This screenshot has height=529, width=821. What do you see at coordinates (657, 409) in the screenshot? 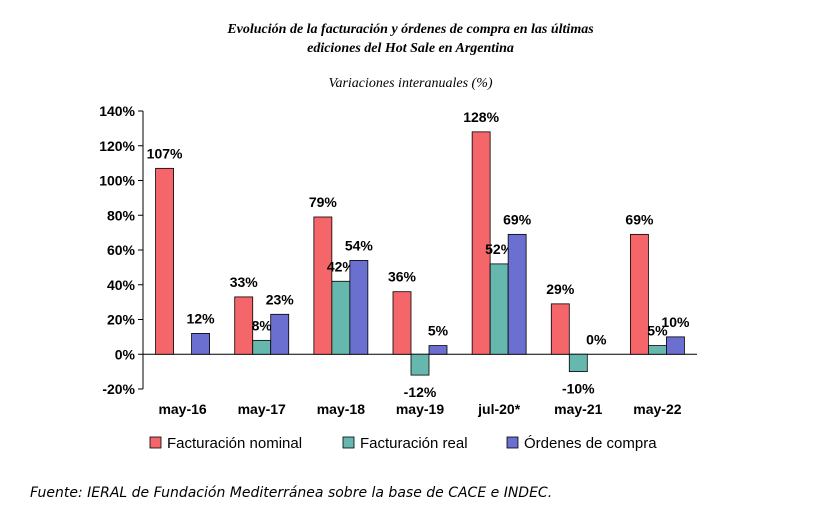
I see `x-tick-label: may-22` at bounding box center [657, 409].